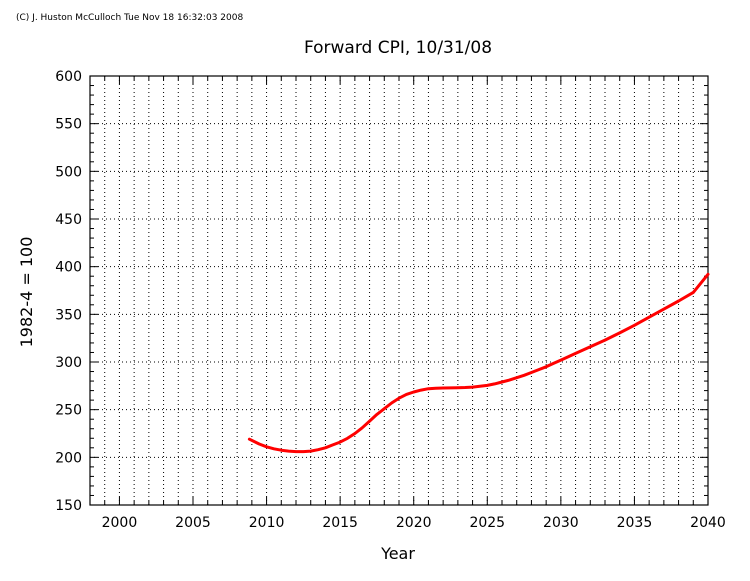  I want to click on y-tick-label: 550, so click(68, 125).